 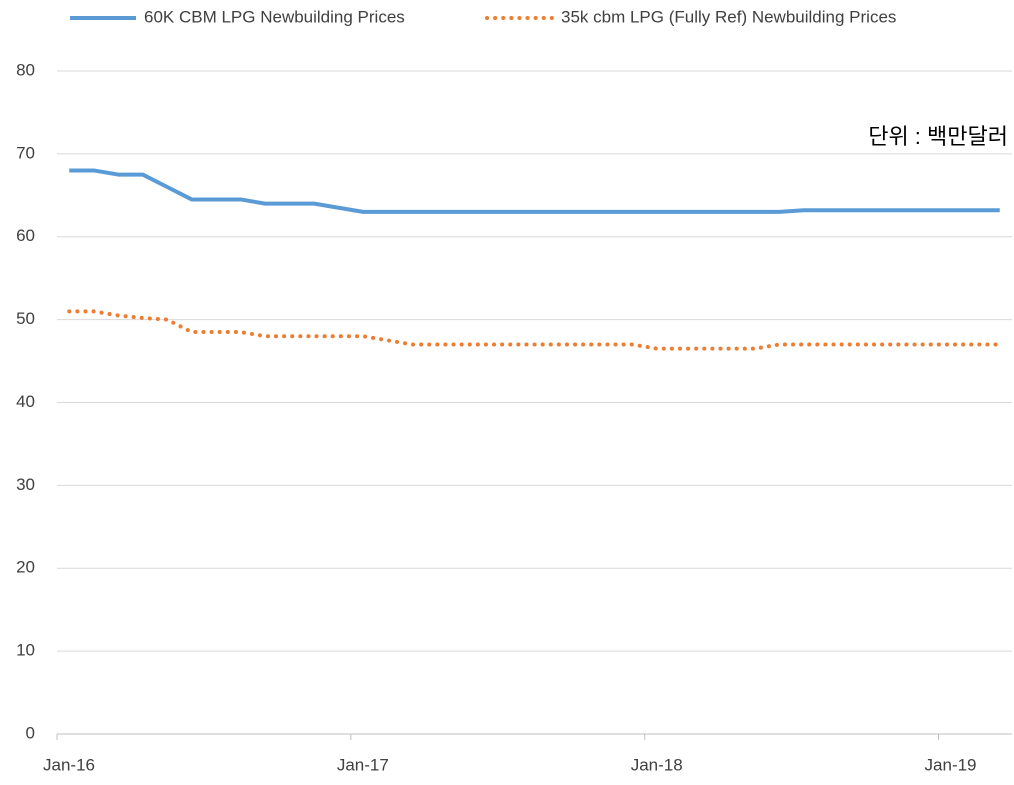 I want to click on y-tick-label: 30, so click(x=25, y=484).